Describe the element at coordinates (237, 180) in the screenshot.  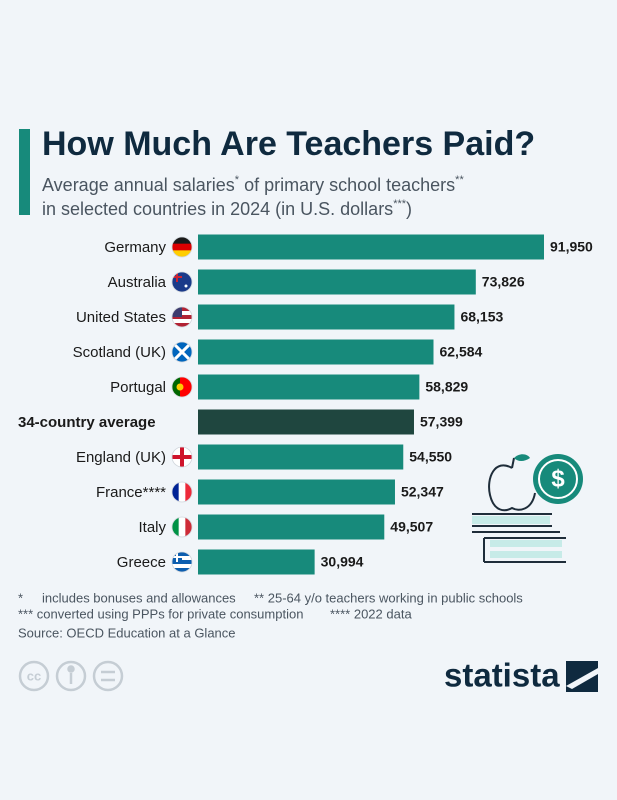
I see `subtitle-footnote-mark: *` at that location.